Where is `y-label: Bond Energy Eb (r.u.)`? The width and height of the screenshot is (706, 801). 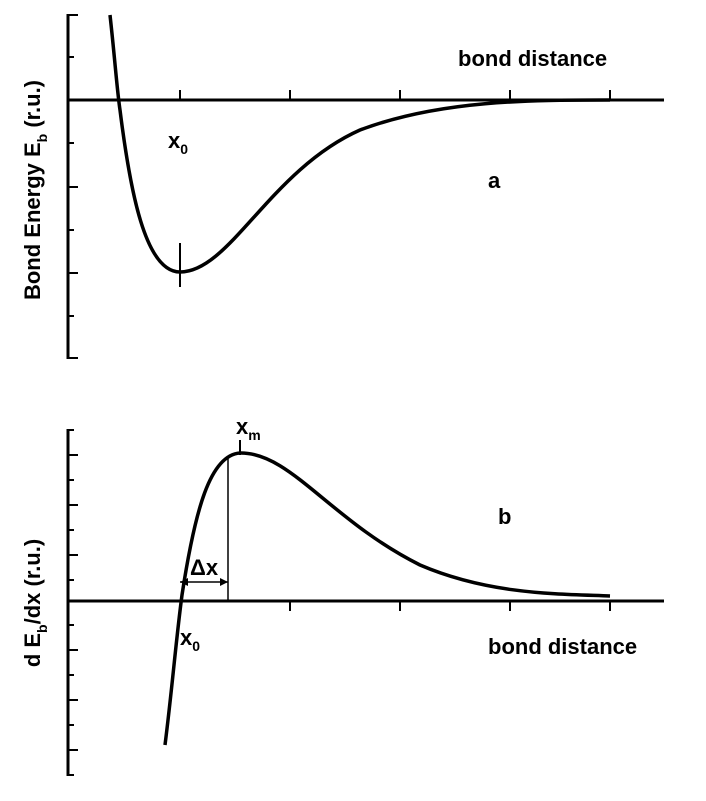
y-label: Bond Energy Eb (r.u.) is located at coordinates (35, 190).